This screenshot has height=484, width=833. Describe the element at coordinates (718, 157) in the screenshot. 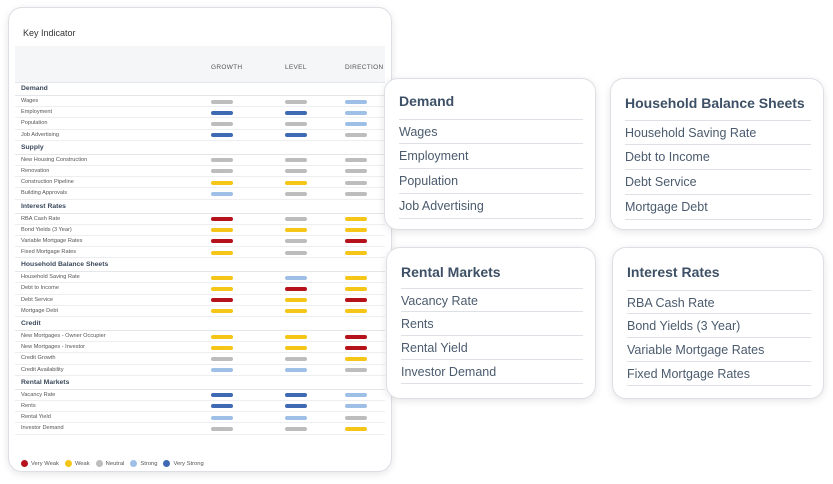

I see `list-item: Debt to Income` at that location.